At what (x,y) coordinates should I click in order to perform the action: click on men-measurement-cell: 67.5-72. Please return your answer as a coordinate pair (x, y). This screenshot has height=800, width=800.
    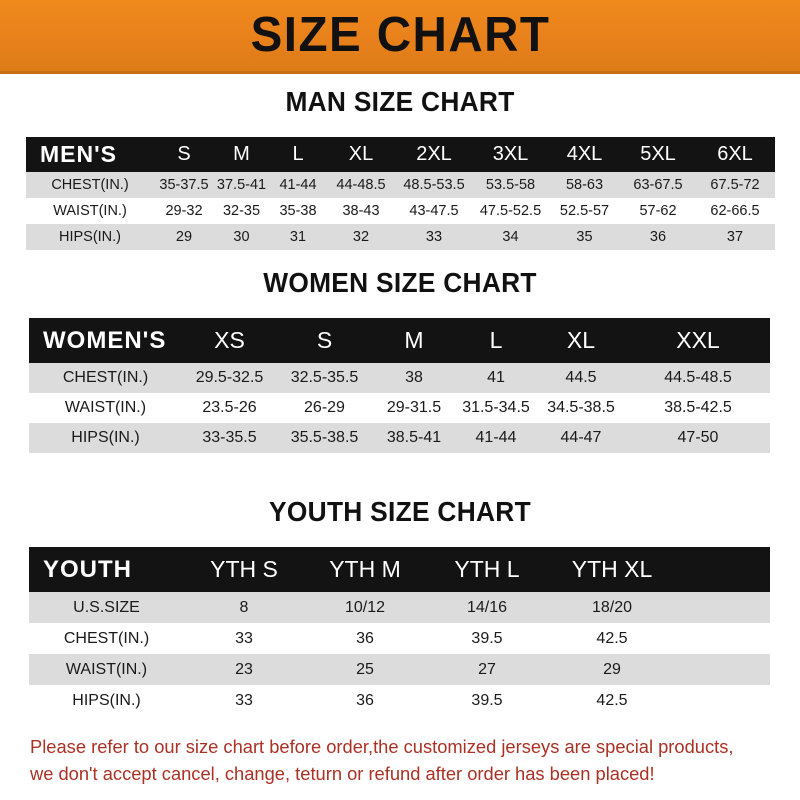
    Looking at the image, I should click on (735, 185).